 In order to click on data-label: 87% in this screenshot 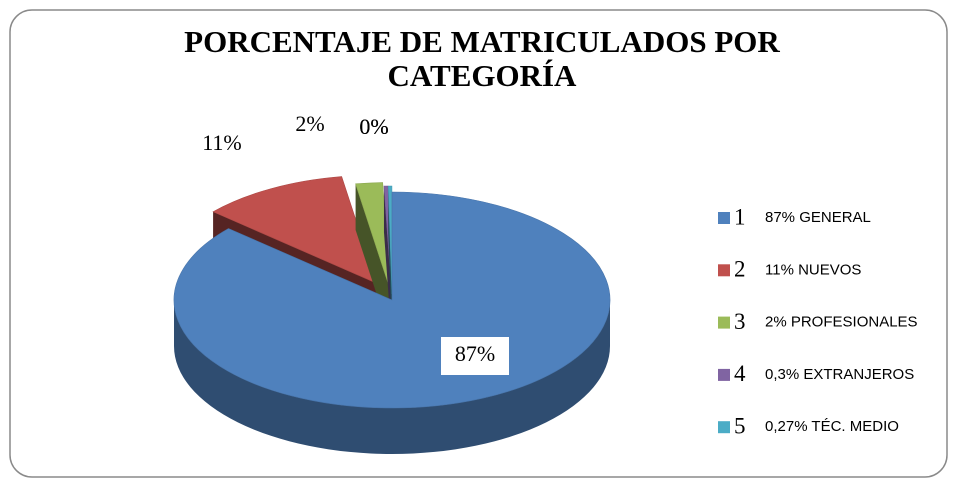, I will do `click(475, 353)`.